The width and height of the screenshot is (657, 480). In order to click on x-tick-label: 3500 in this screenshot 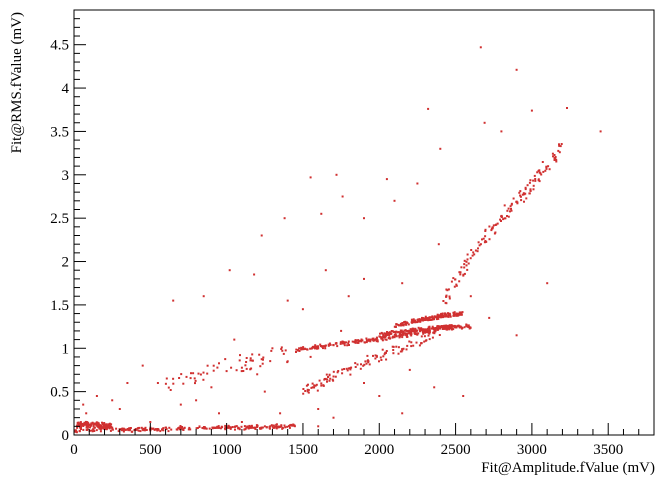, I will do `click(608, 450)`.